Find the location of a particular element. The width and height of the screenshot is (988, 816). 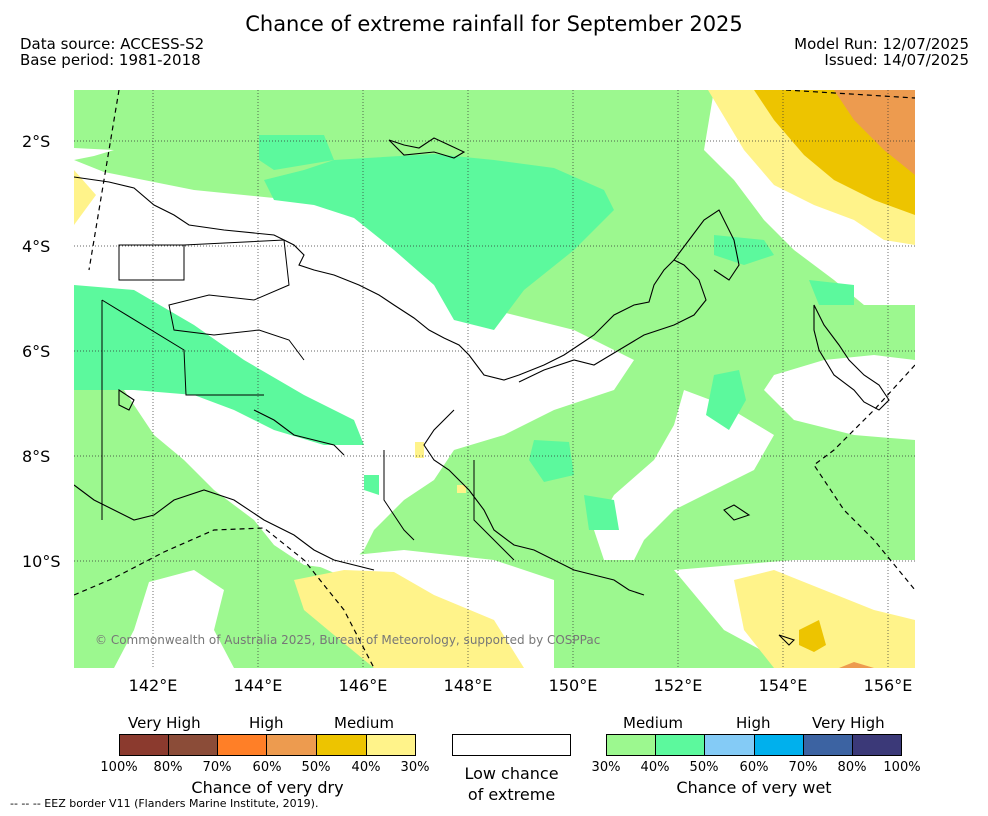

legend-neutral-swatch is located at coordinates (511, 745).